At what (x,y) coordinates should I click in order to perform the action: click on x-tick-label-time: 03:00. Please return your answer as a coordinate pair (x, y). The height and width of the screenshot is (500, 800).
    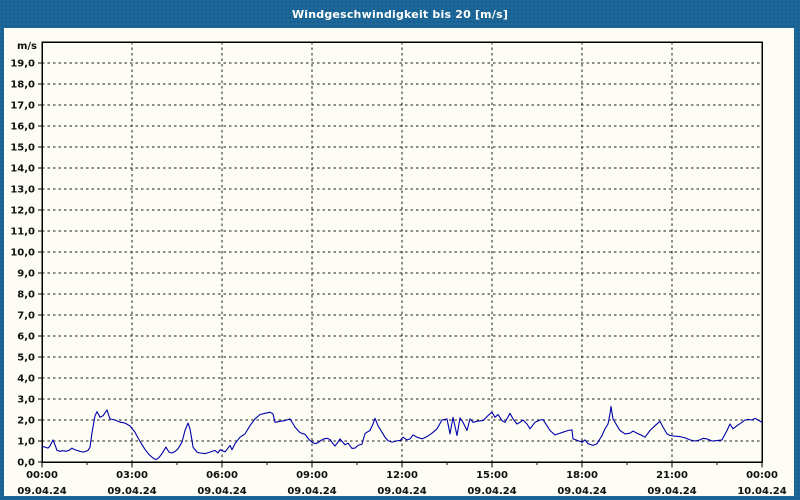
    Looking at the image, I should click on (132, 475).